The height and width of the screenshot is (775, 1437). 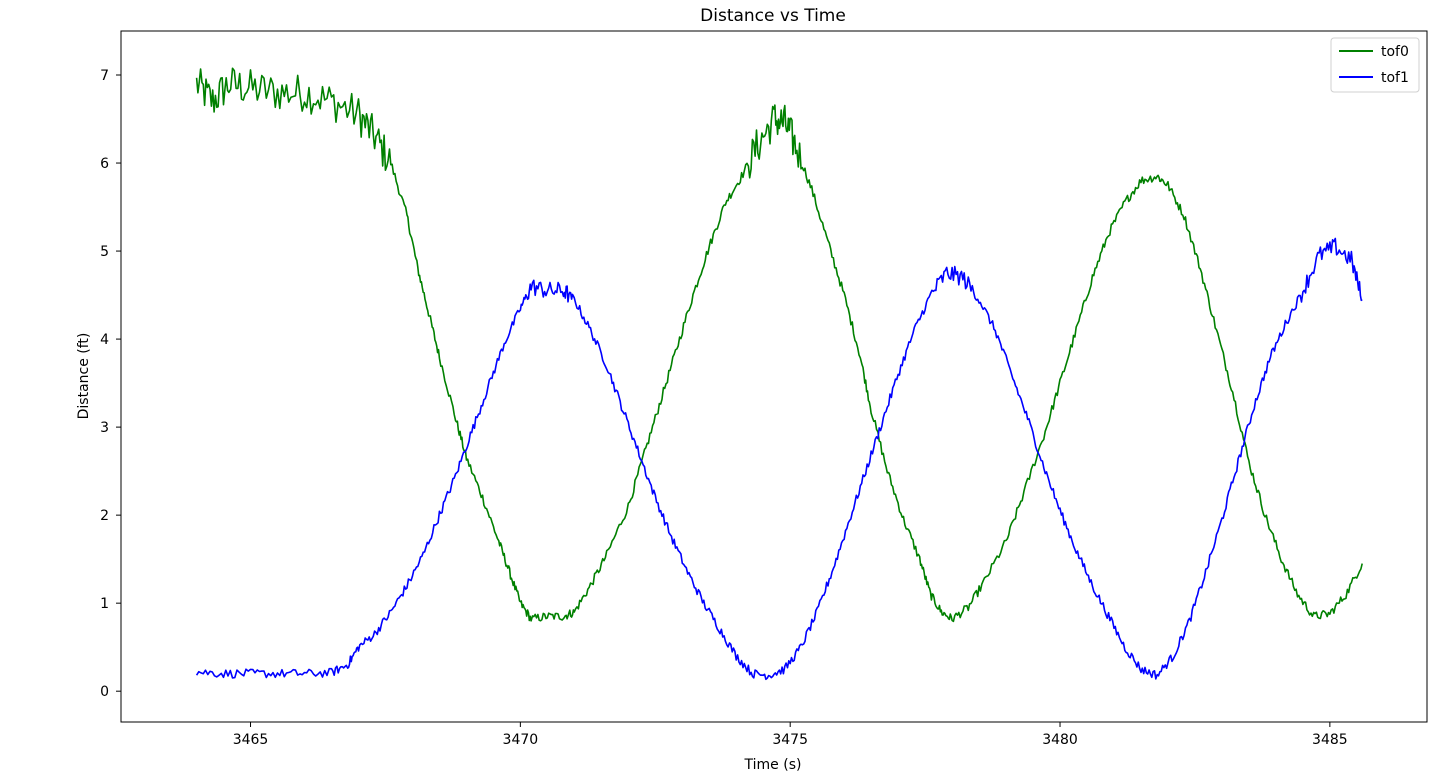 What do you see at coordinates (104, 164) in the screenshot?
I see `y-tick-label: 6` at bounding box center [104, 164].